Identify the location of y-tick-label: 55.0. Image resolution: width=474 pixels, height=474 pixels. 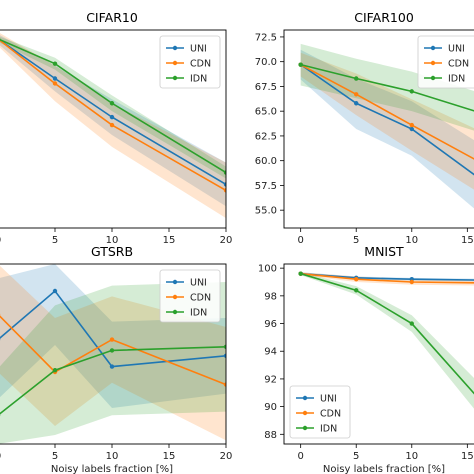
(266, 211).